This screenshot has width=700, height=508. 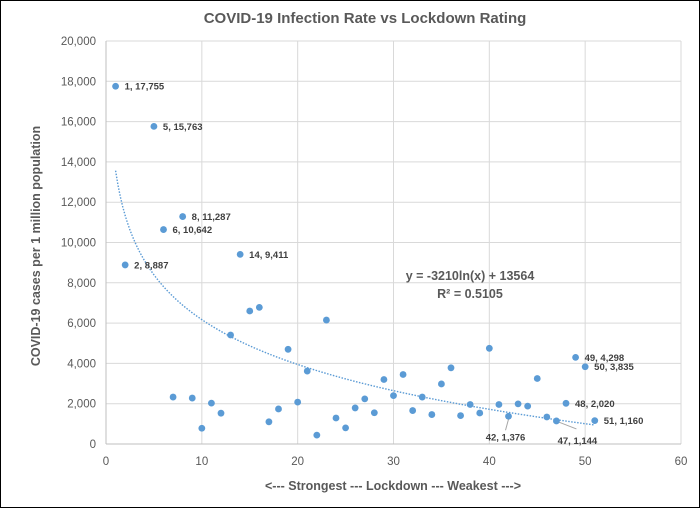 What do you see at coordinates (541, 425) in the screenshot?
I see `label-leader-lines` at bounding box center [541, 425].